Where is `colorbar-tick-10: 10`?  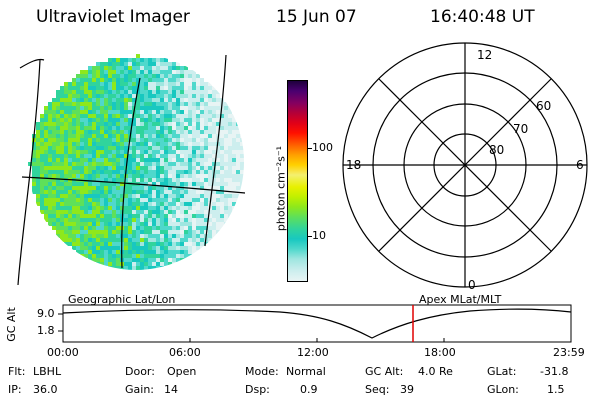
colorbar-tick-10: 10 is located at coordinates (319, 235).